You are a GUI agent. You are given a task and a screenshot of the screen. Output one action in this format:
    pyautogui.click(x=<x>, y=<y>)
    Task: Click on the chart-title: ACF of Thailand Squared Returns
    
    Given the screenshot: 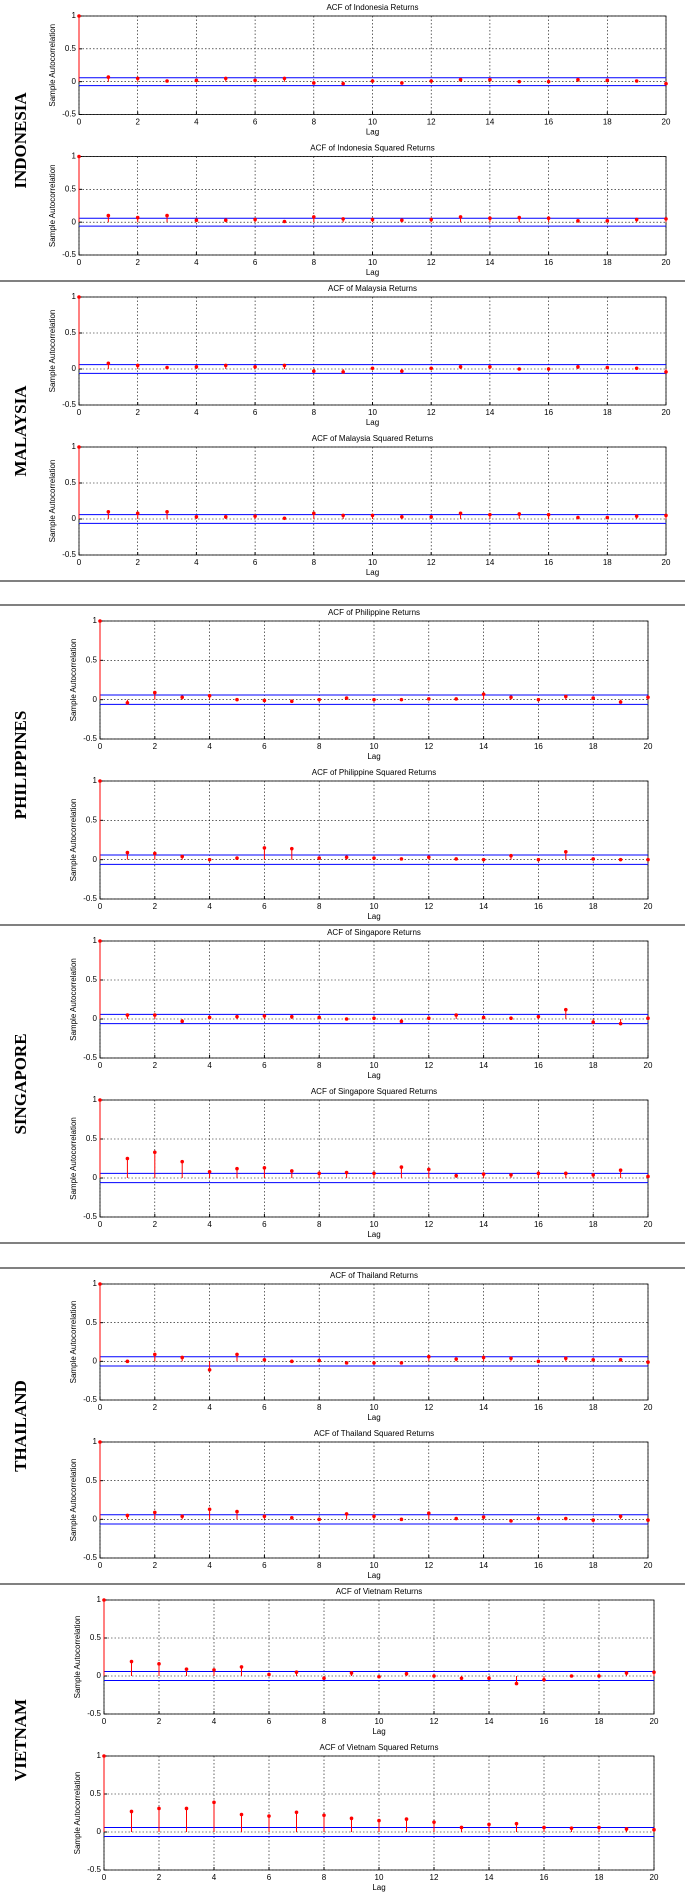 What is the action you would take?
    pyautogui.click(x=374, y=1433)
    